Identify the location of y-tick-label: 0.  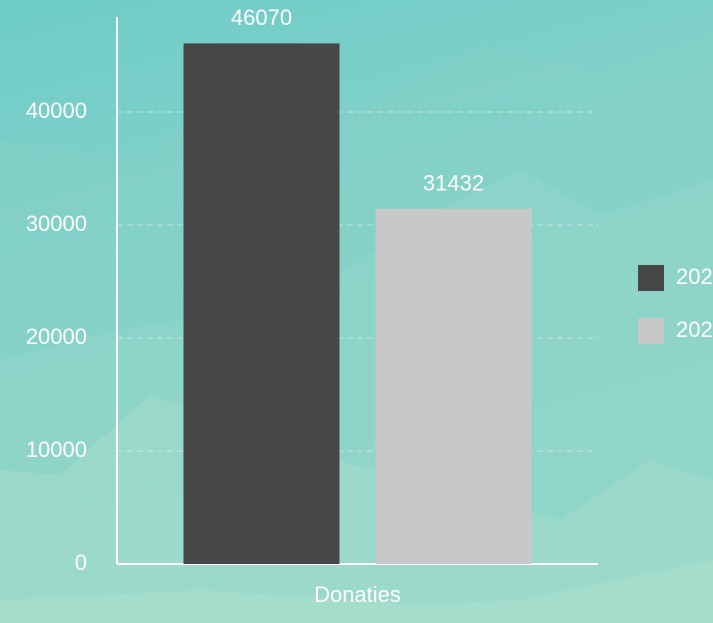
(81, 562).